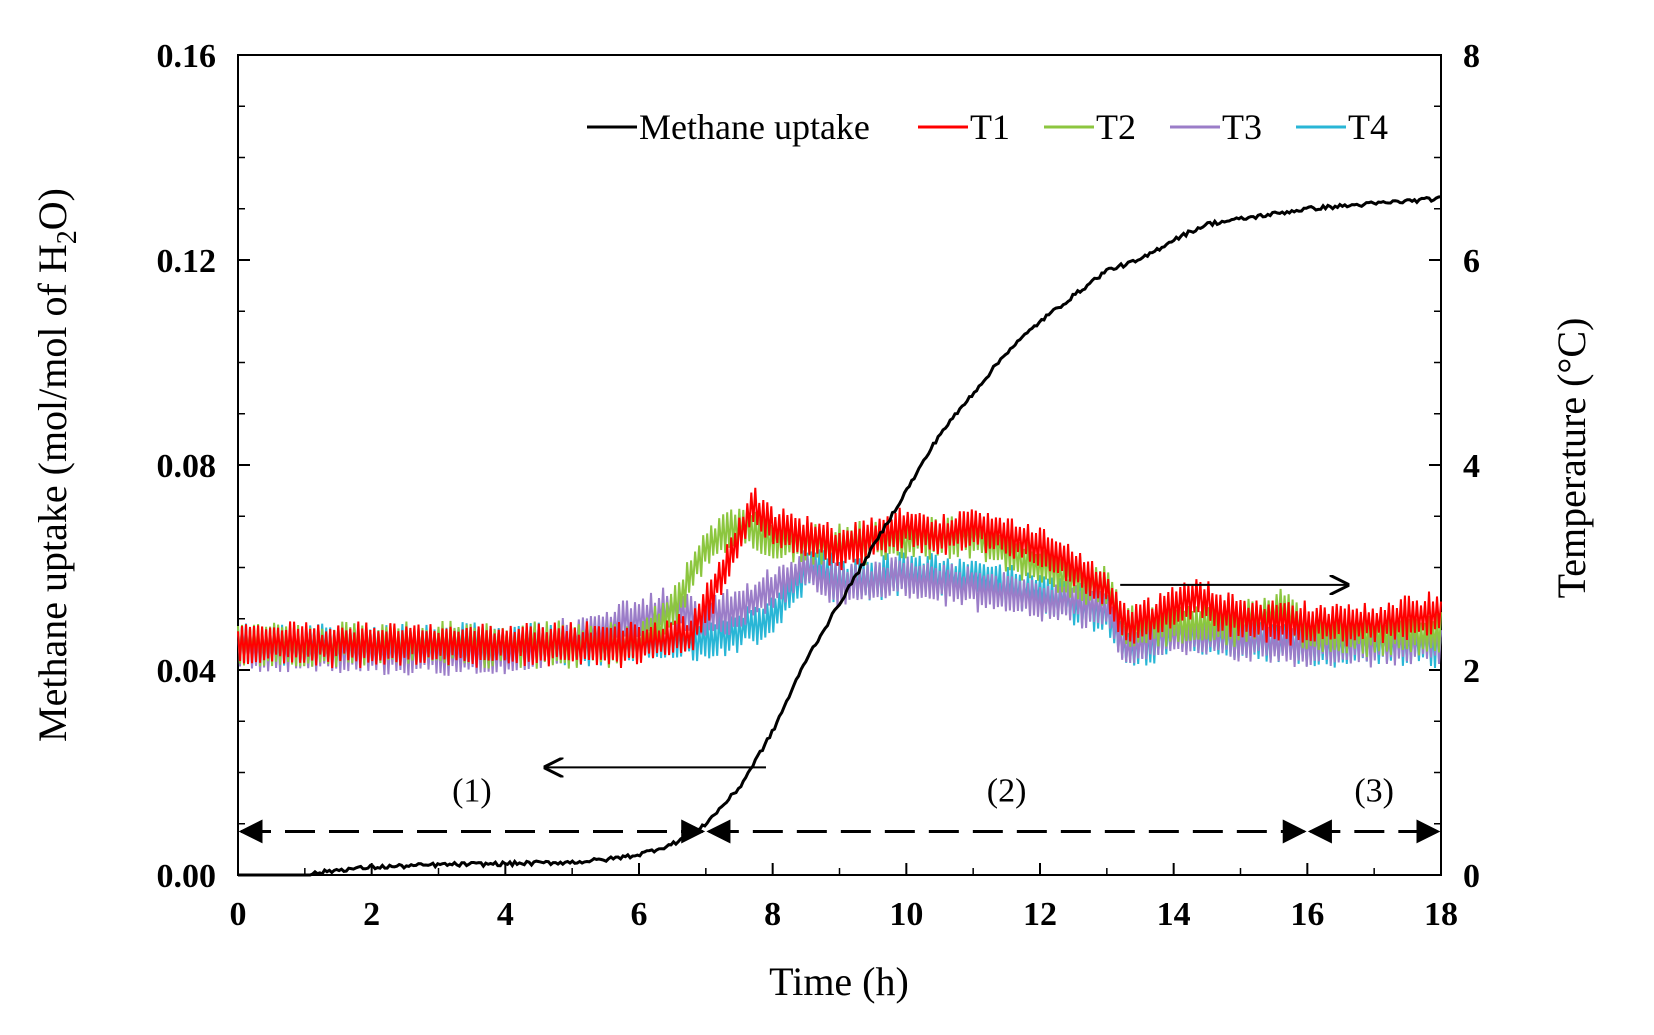 This screenshot has height=1035, width=1654. I want to click on legend-label: T4, so click(1368, 127).